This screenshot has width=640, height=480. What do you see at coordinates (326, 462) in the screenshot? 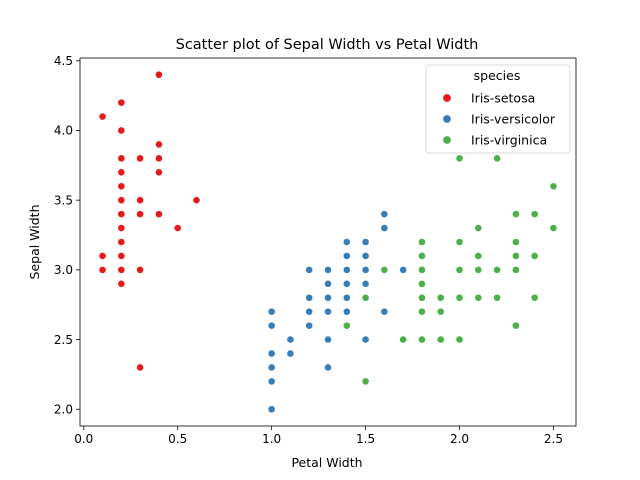
I see `x-axis-label: Petal Width` at bounding box center [326, 462].